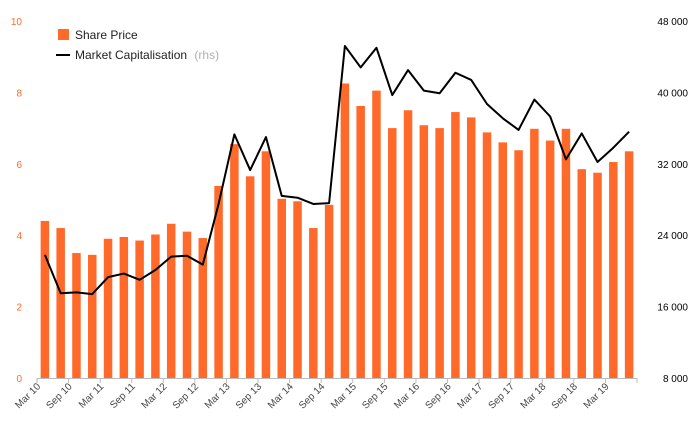  Describe the element at coordinates (375, 396) in the screenshot. I see `x-tick-label: Sep 15` at that location.